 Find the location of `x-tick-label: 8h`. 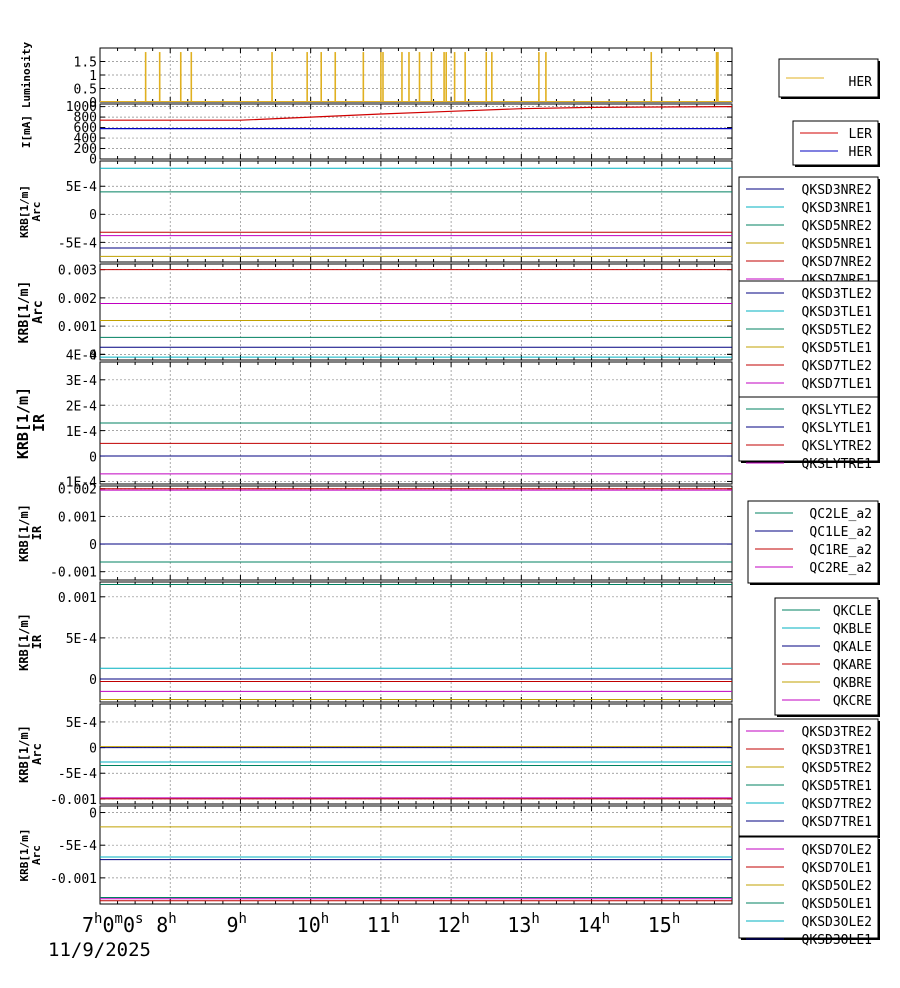

x-tick-label: 8h is located at coordinates (166, 924).